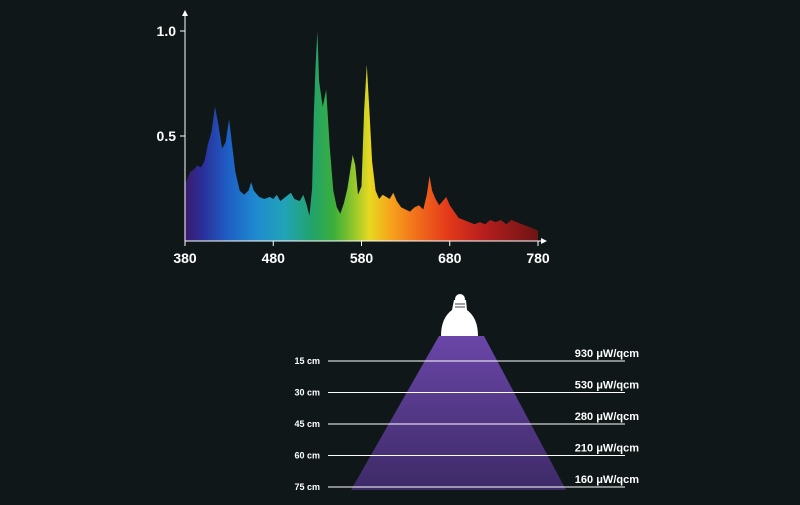  I want to click on x-tick-label: 480, so click(274, 258).